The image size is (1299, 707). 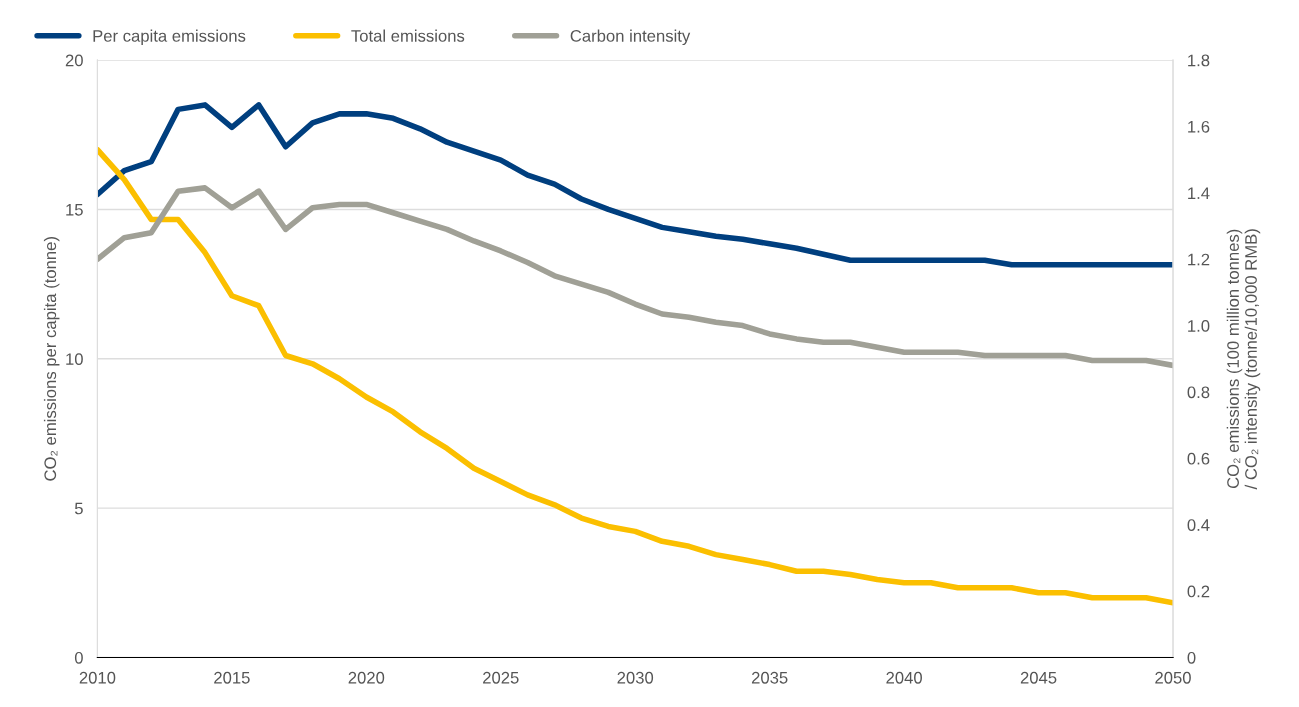 I want to click on y2-tick-label: 0.6, so click(x=1198, y=458).